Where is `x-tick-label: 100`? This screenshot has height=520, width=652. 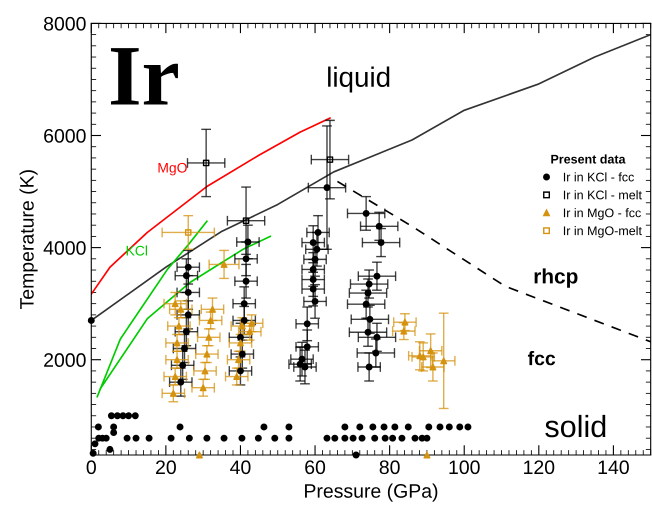
x-tick-label: 100 is located at coordinates (464, 467).